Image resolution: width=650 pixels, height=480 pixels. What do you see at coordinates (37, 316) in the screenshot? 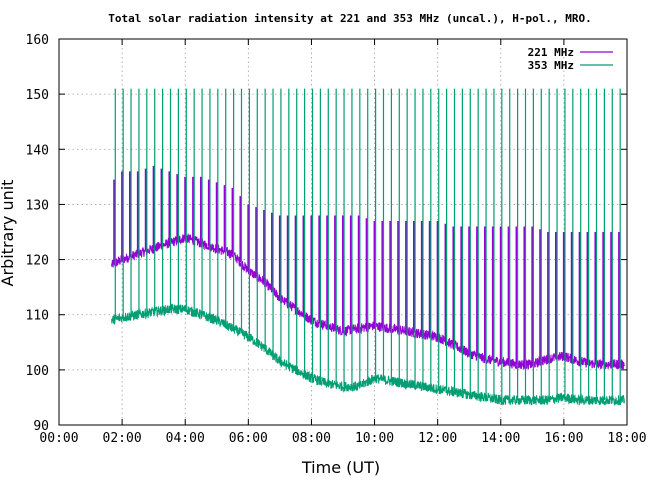
I see `y-tick-label: 110` at bounding box center [37, 316].